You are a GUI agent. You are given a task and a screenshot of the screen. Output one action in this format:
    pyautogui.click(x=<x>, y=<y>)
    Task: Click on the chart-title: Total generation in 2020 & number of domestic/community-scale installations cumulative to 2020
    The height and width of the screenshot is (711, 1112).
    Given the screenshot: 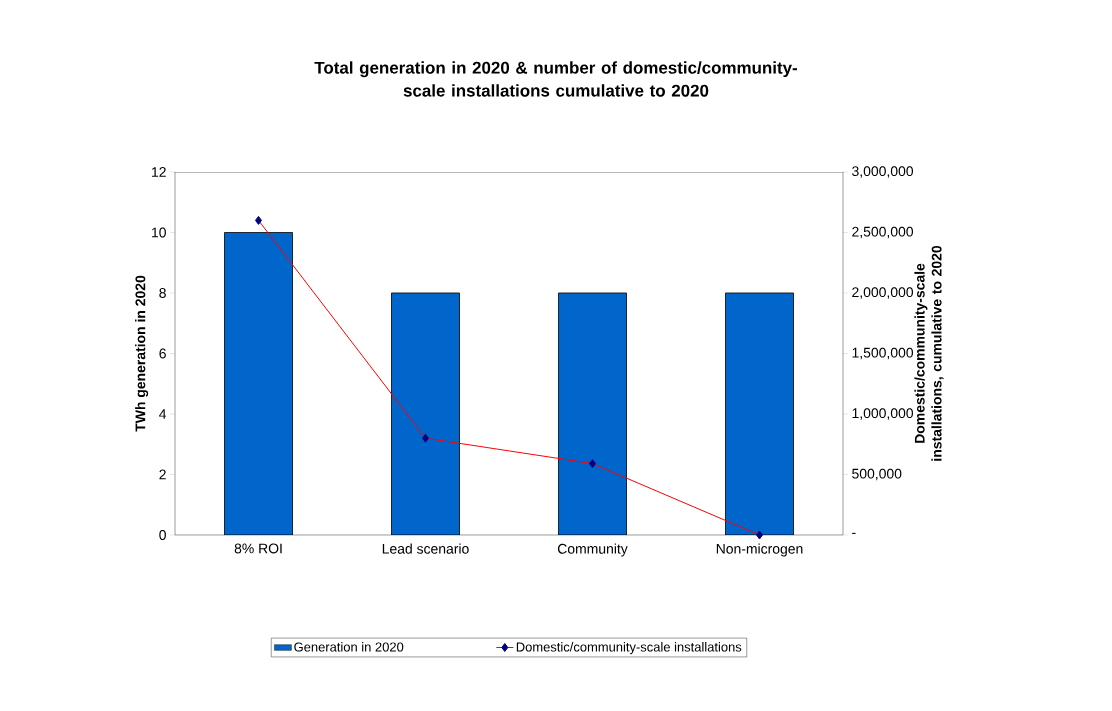 What is the action you would take?
    pyautogui.click(x=556, y=79)
    